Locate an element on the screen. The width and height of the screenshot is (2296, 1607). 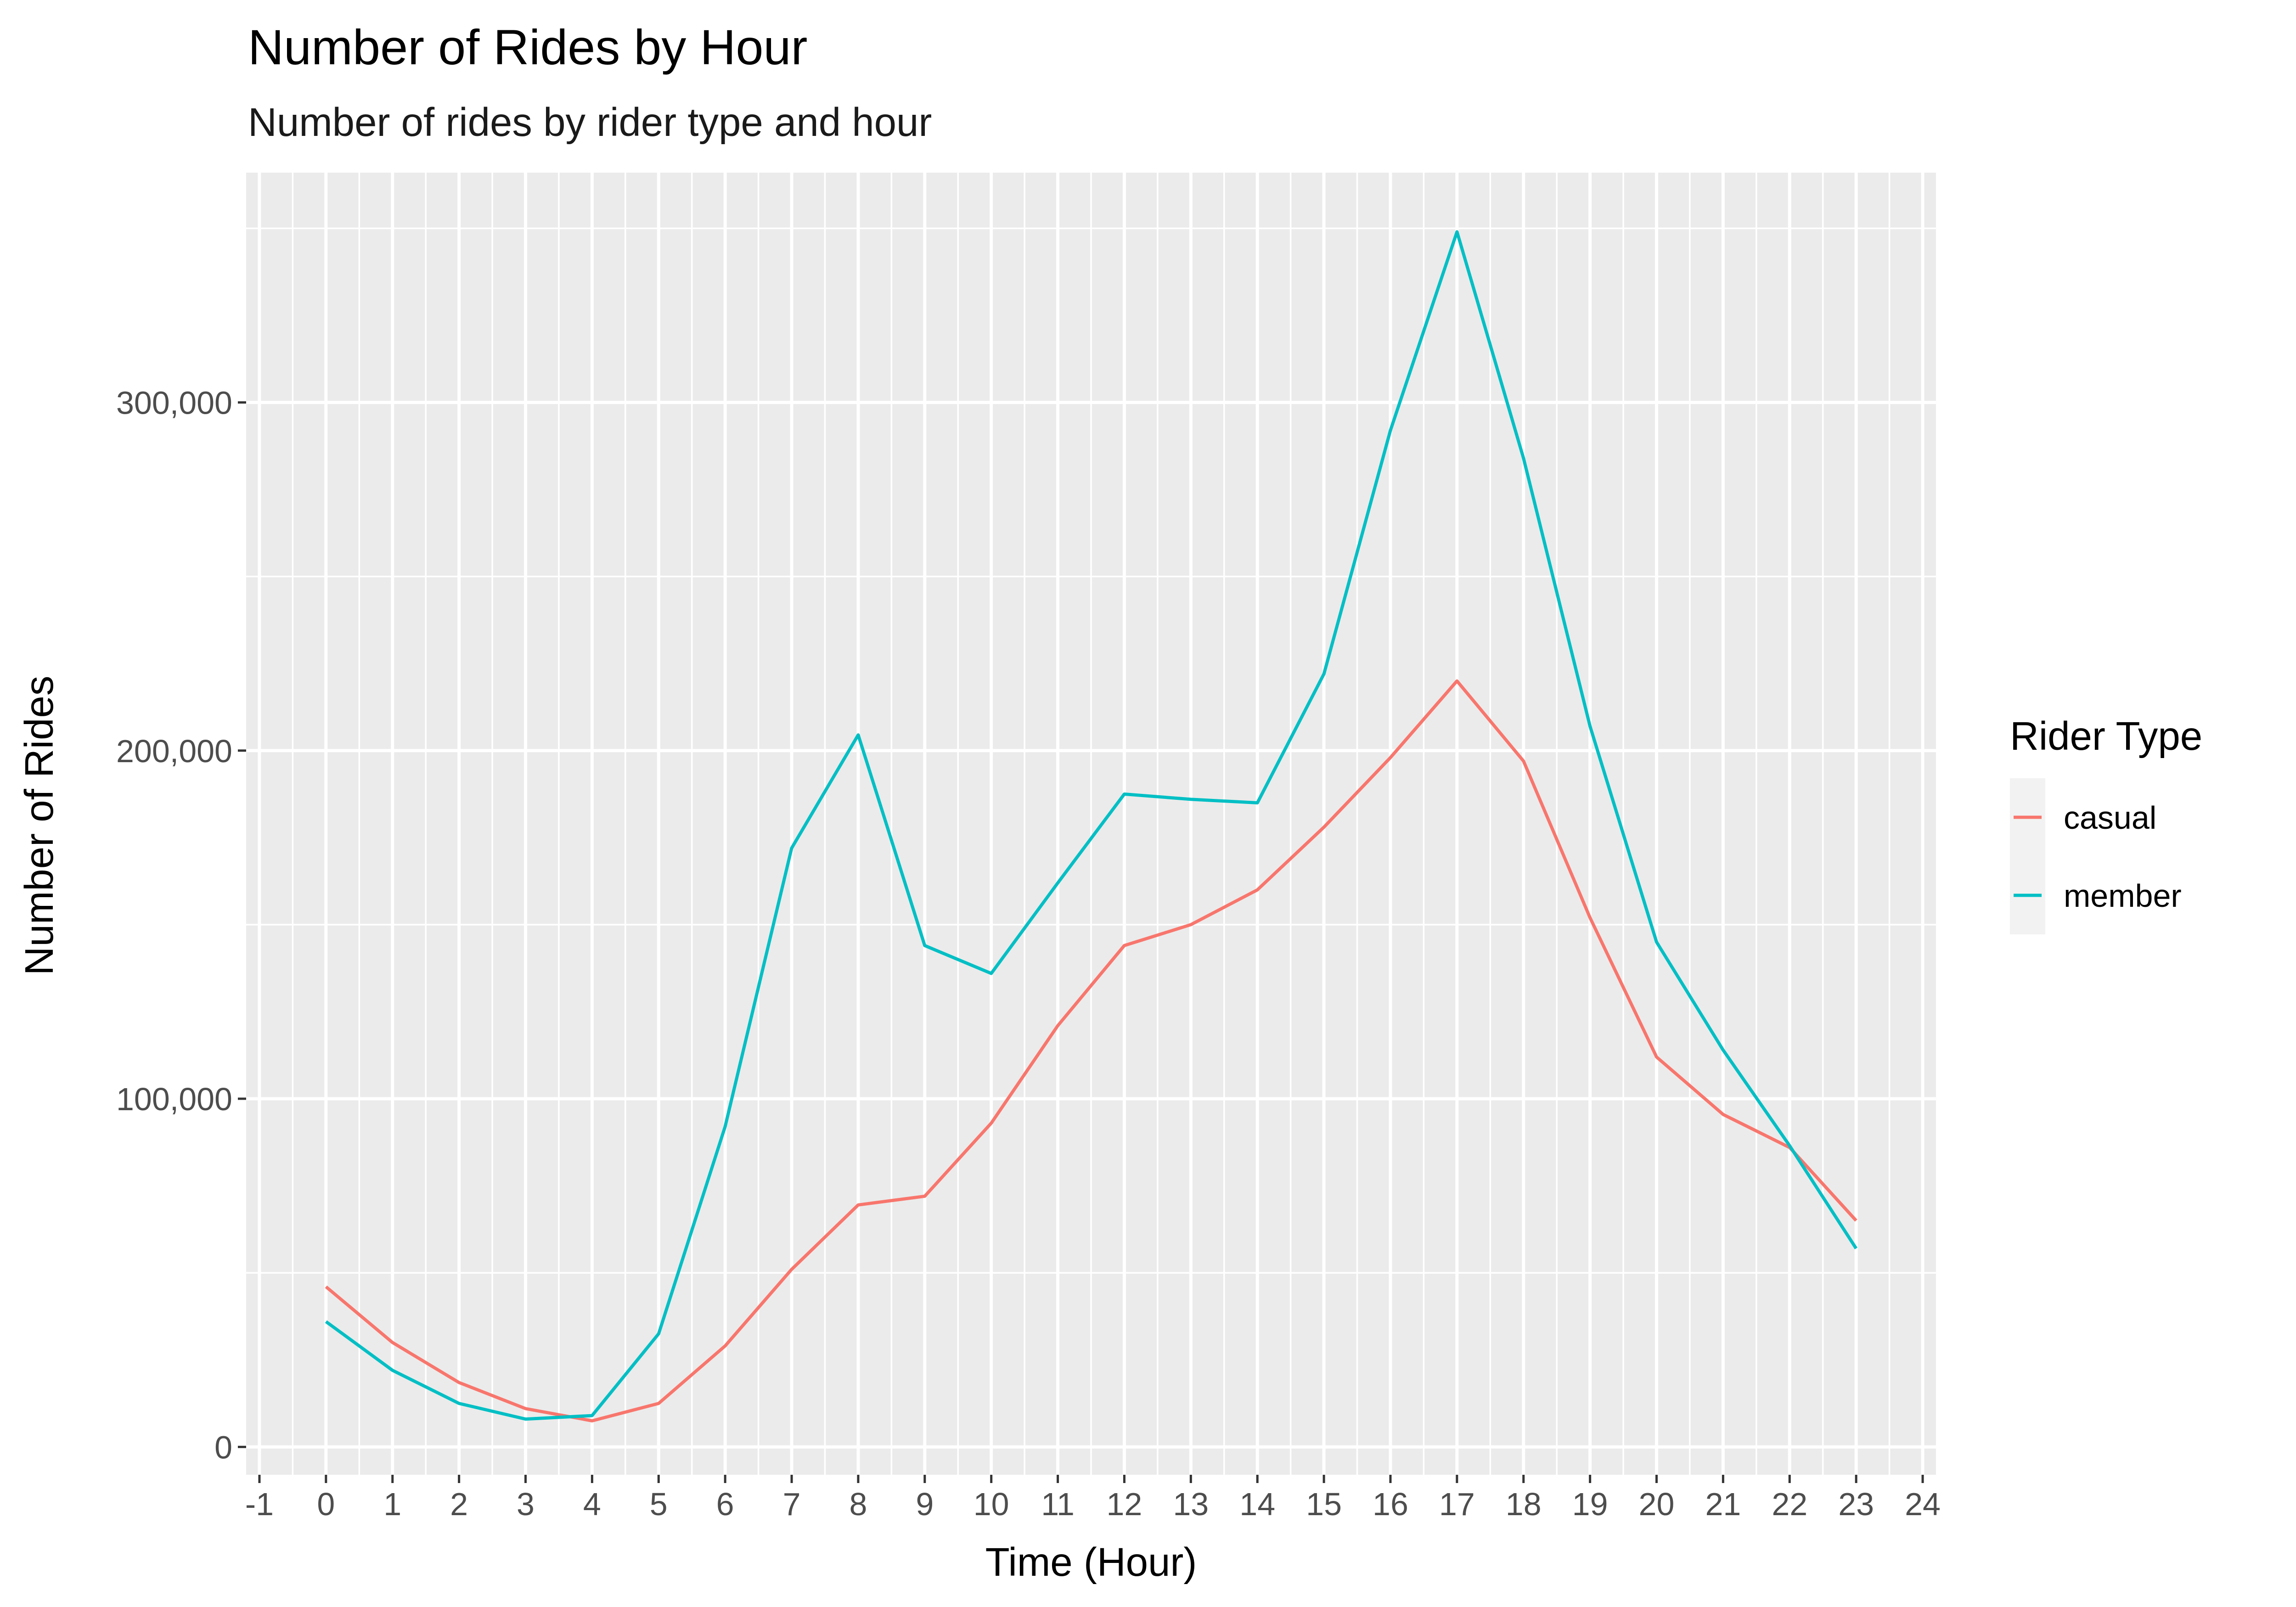
x-tick-label: 20 is located at coordinates (1657, 1504).